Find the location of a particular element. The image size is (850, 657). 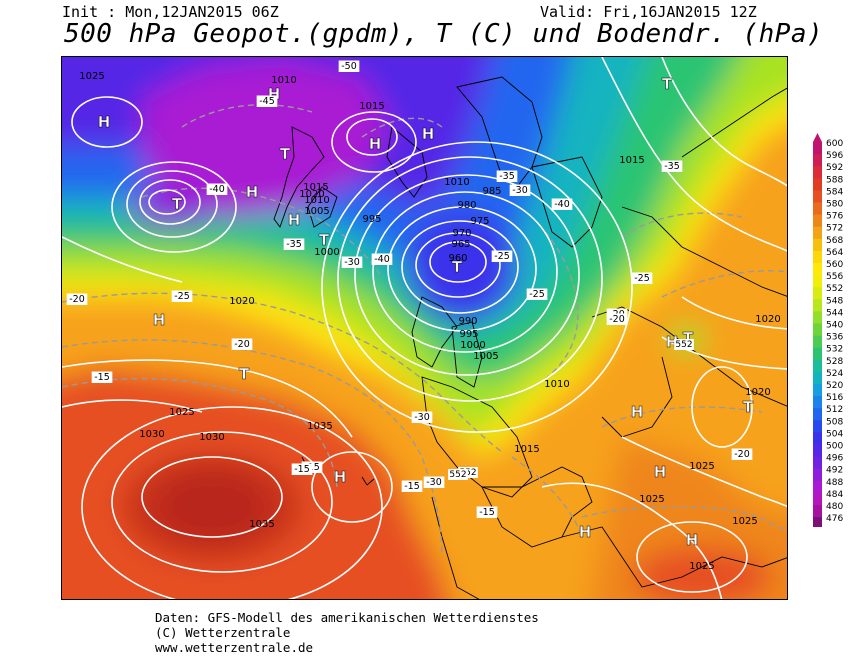

valid-time: Valid: Fri,16JAN2015 12Z is located at coordinates (648, 12).